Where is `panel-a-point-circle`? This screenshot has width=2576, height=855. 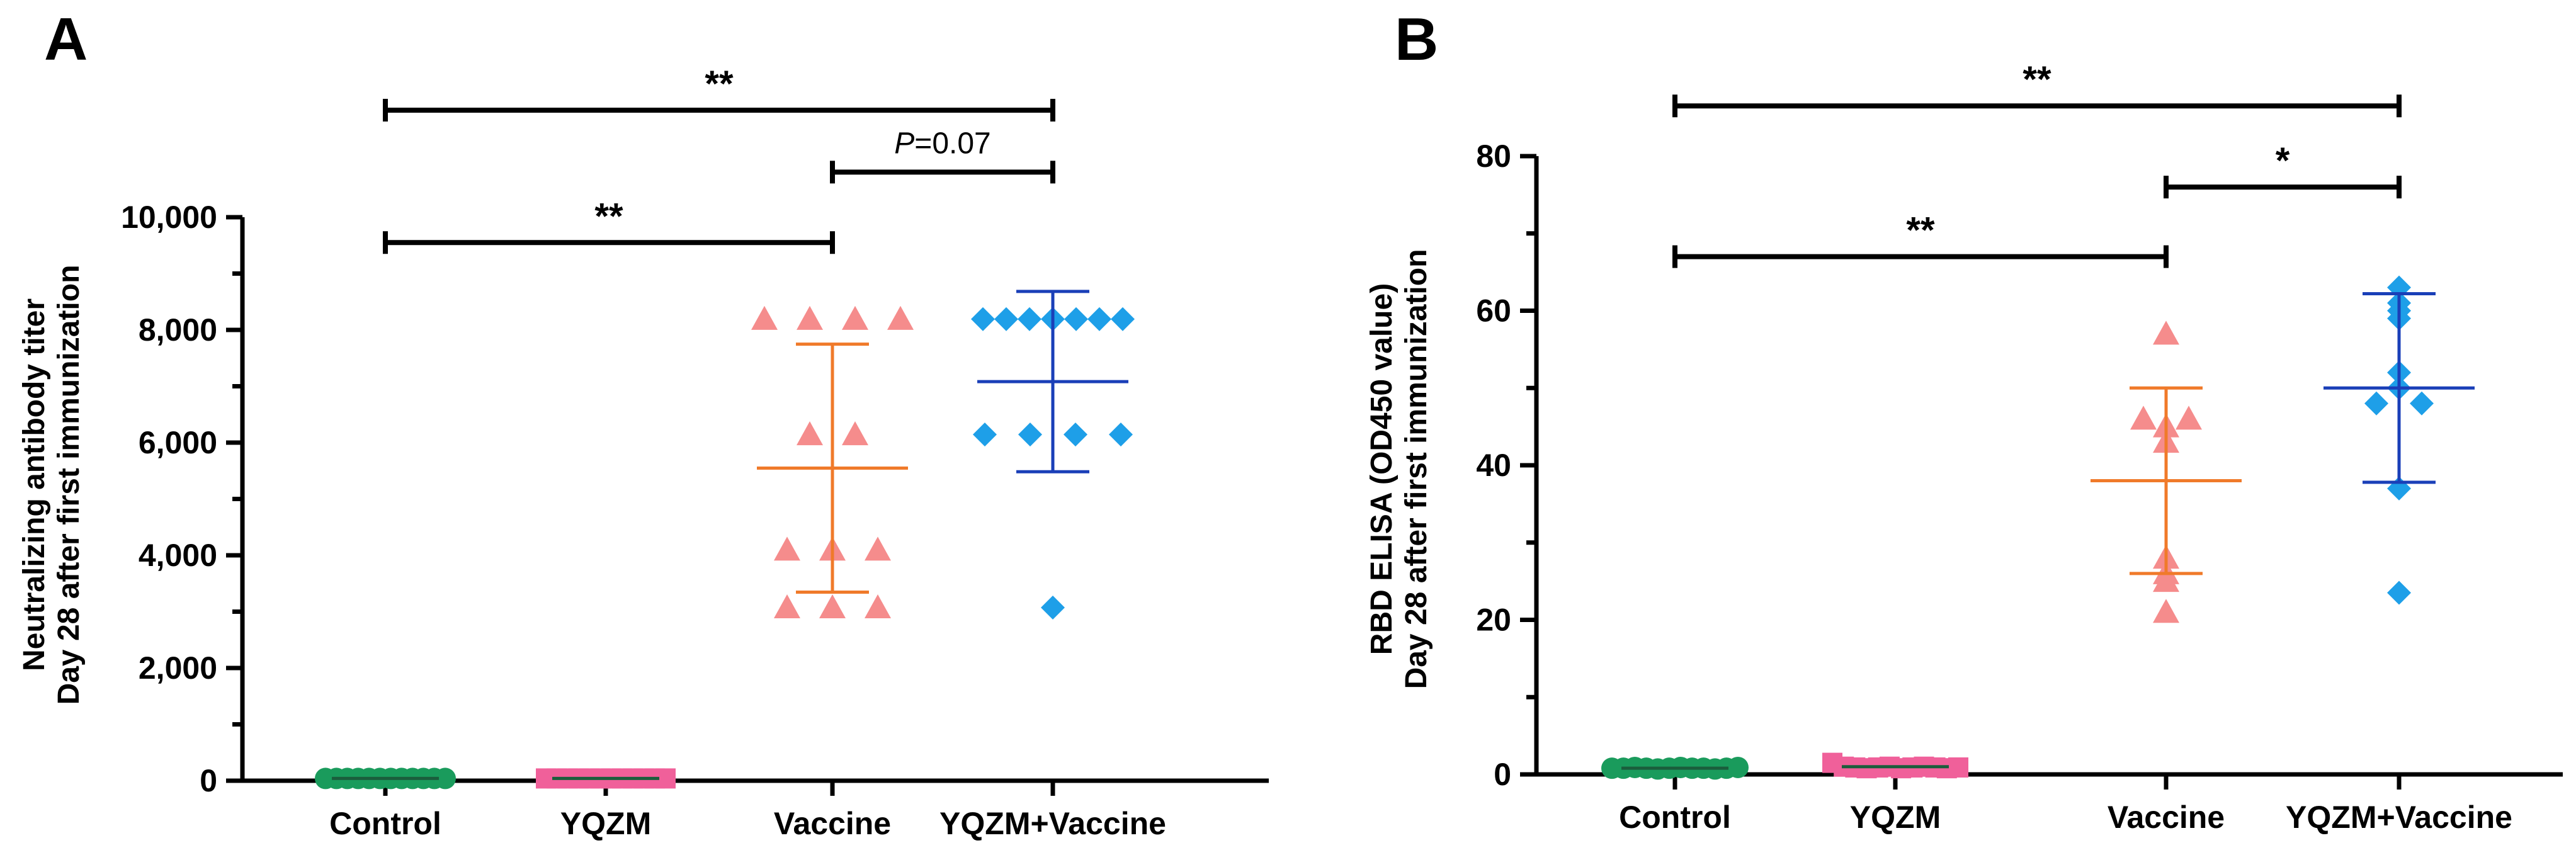 panel-a-point-circle is located at coordinates (445, 778).